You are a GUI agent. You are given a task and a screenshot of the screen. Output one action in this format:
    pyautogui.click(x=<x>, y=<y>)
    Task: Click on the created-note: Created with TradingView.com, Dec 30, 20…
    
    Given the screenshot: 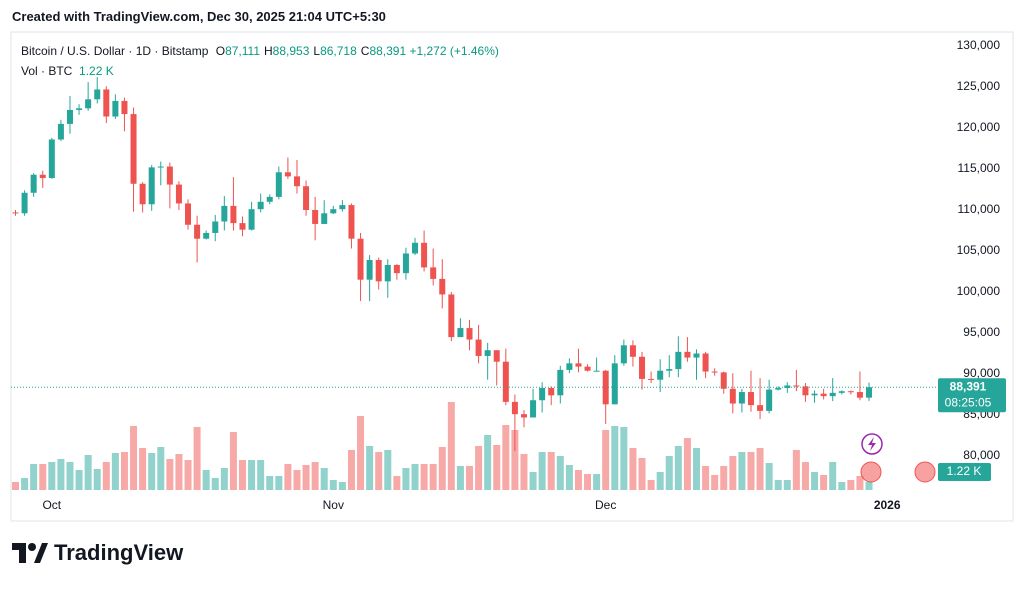 What is the action you would take?
    pyautogui.click(x=199, y=16)
    